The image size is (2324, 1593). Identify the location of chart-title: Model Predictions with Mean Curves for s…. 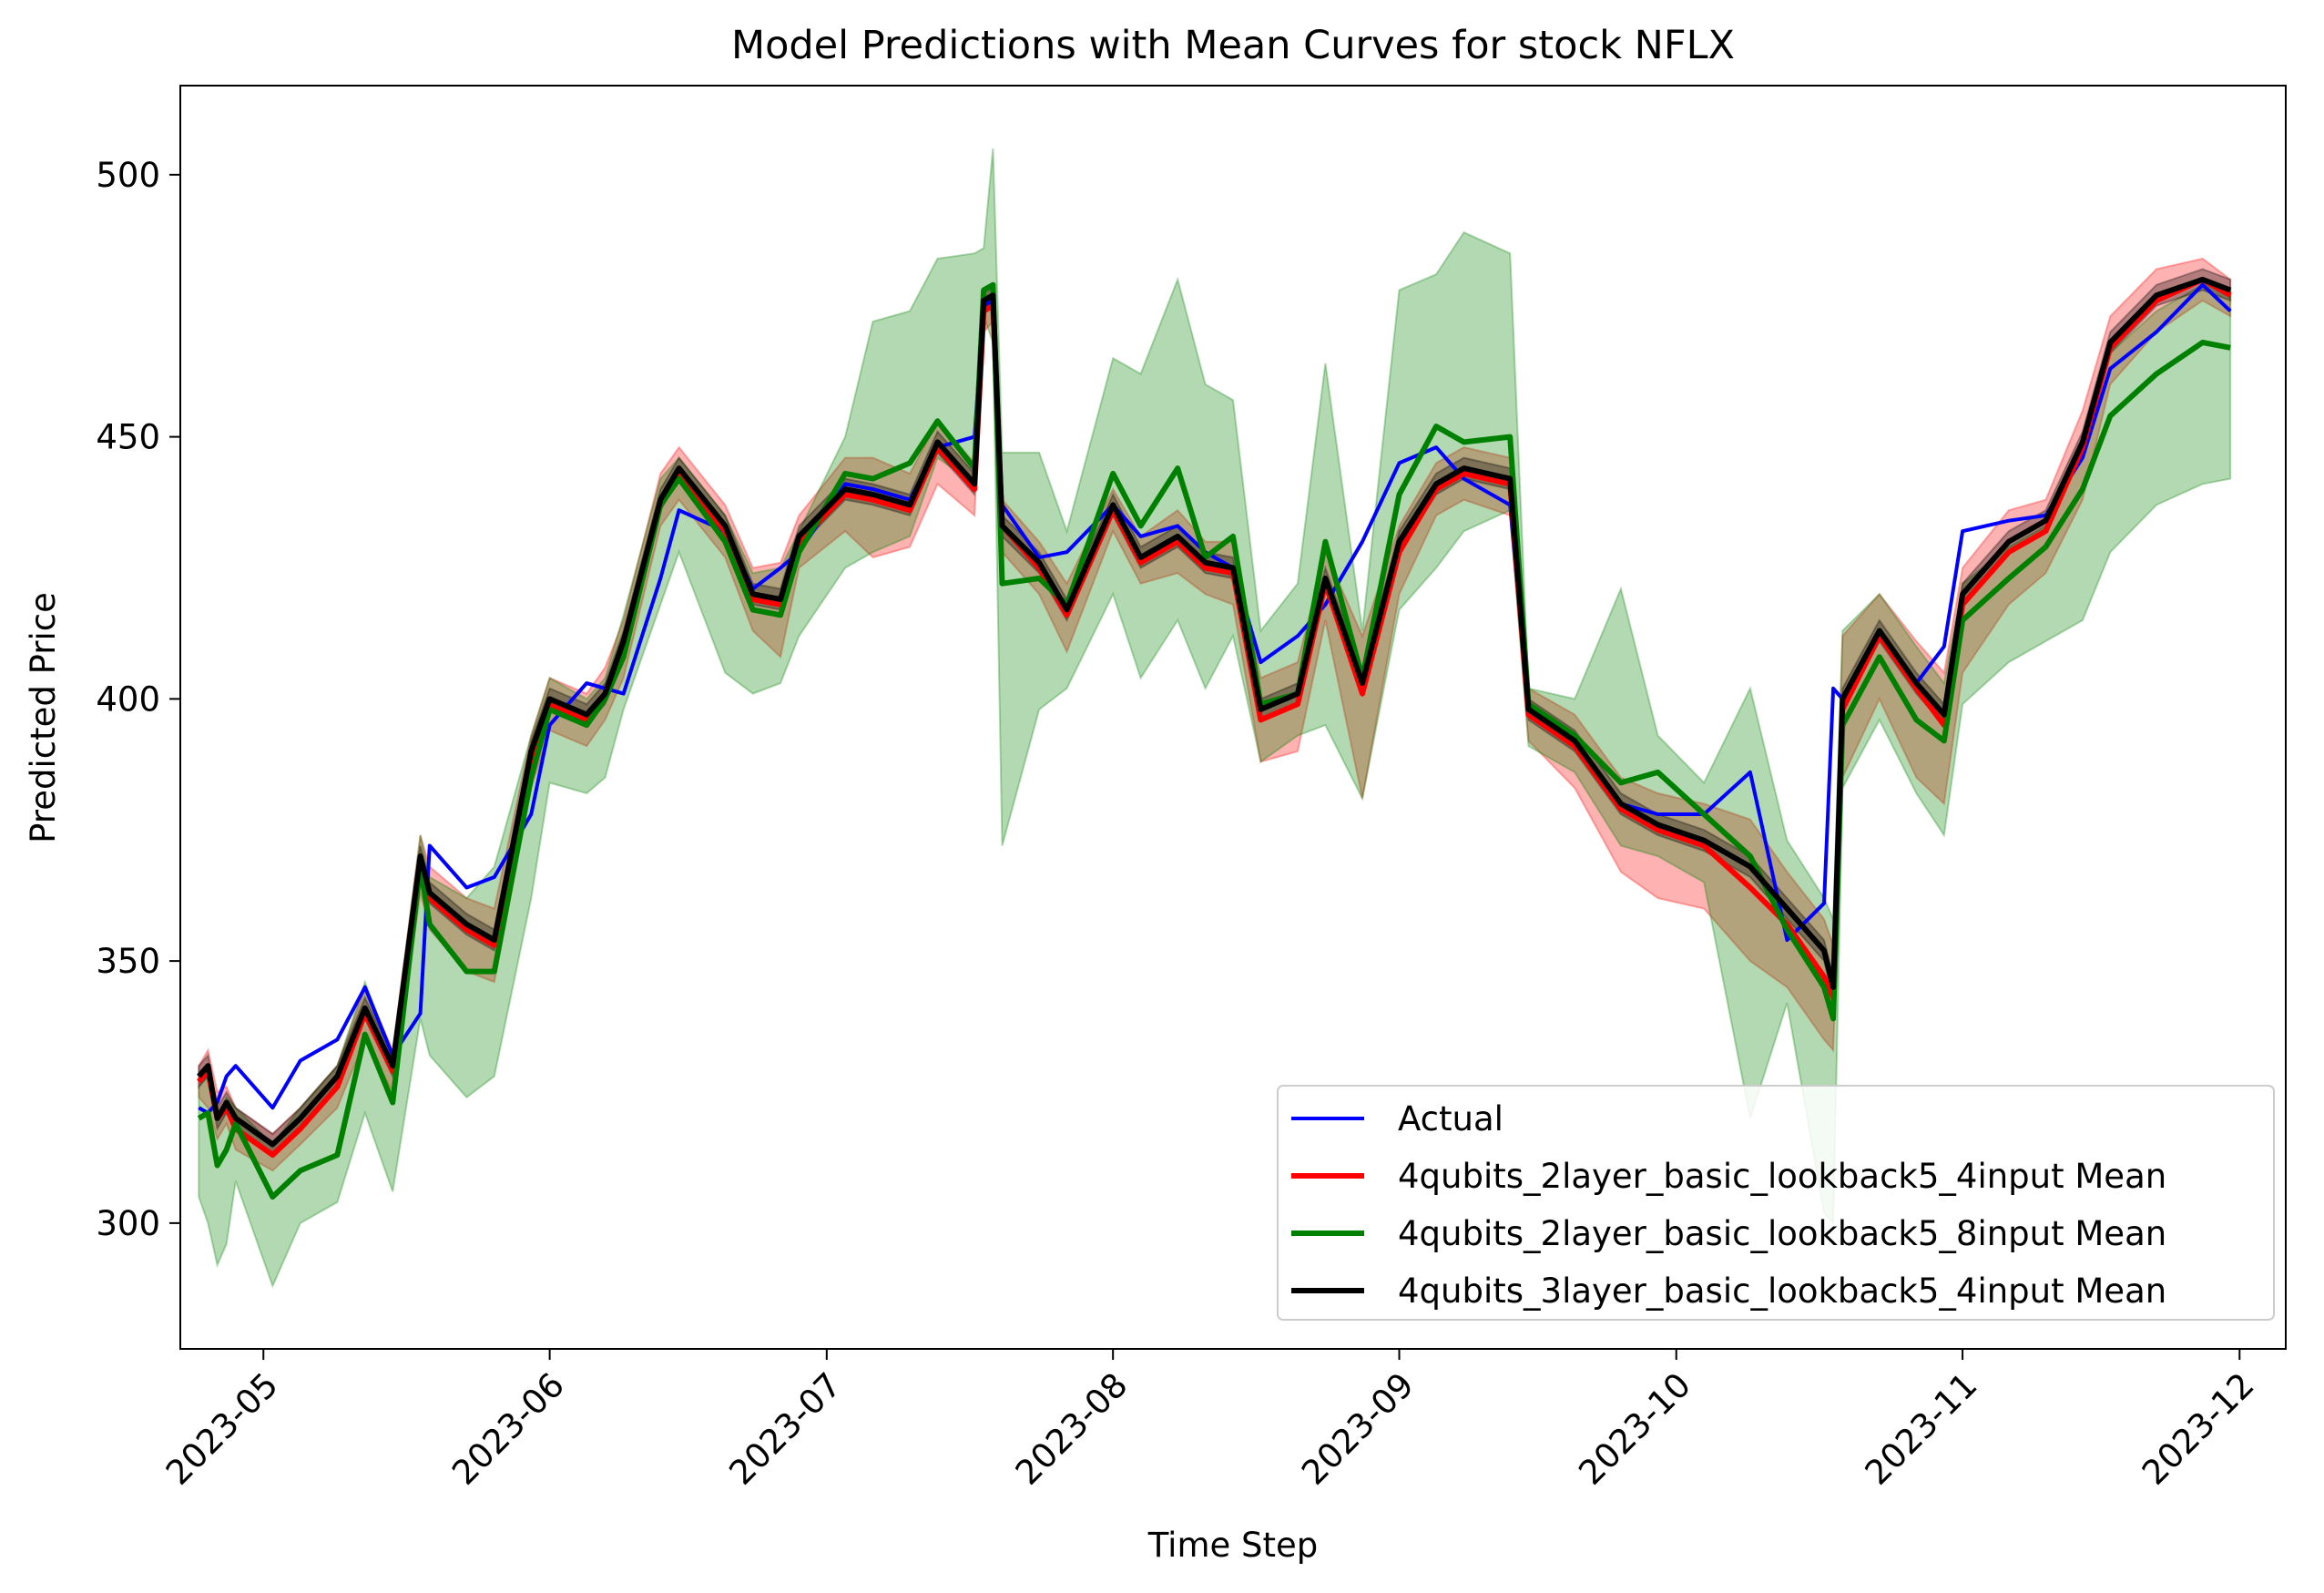
(1233, 45).